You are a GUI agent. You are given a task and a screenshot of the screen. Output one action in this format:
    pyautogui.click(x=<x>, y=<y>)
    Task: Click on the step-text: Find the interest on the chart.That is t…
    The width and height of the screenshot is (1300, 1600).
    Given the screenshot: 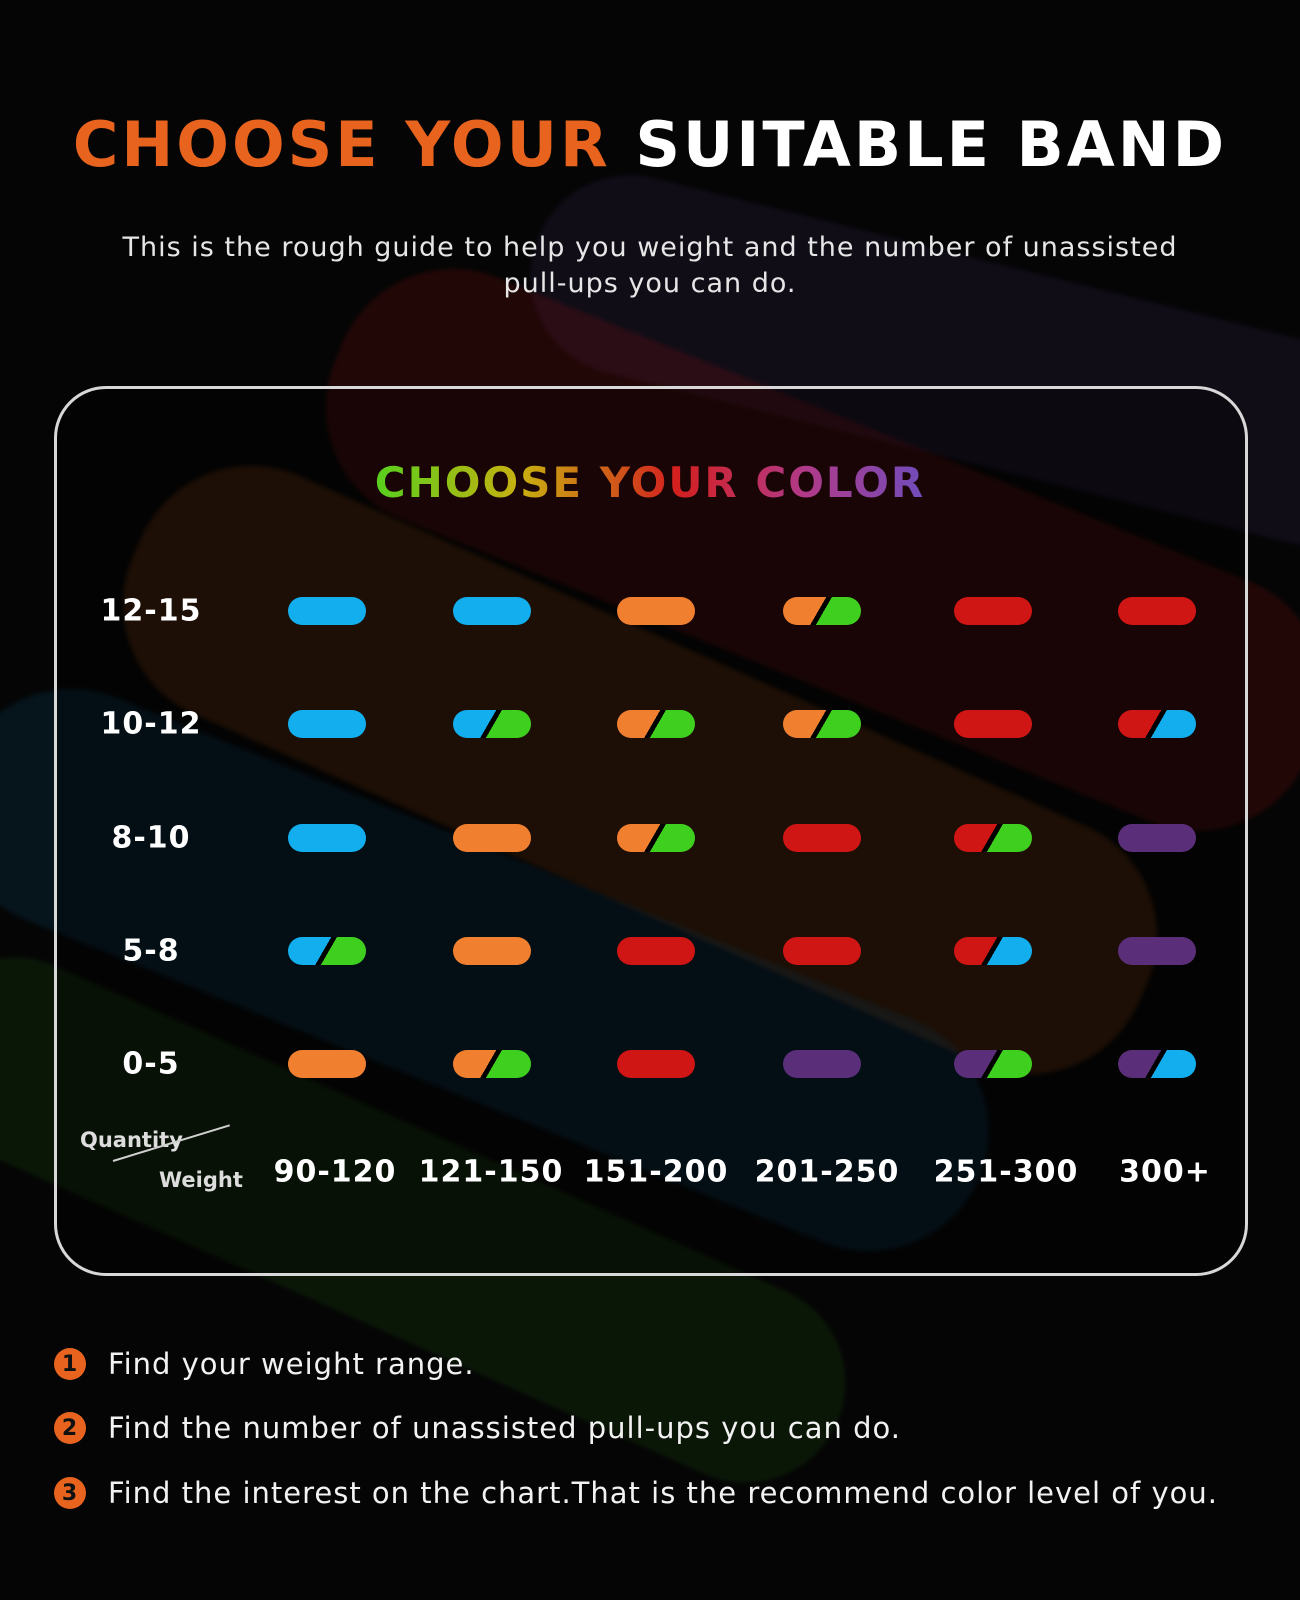 What is the action you would take?
    pyautogui.click(x=663, y=1493)
    